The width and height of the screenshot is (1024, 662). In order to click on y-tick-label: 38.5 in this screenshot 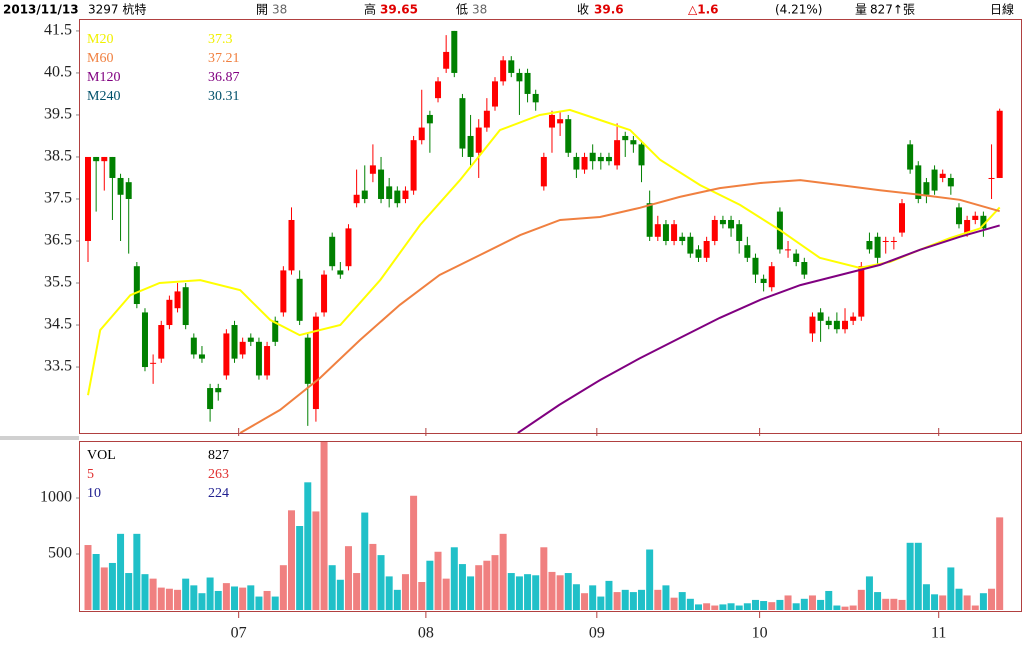, I will do `click(58, 156)`.